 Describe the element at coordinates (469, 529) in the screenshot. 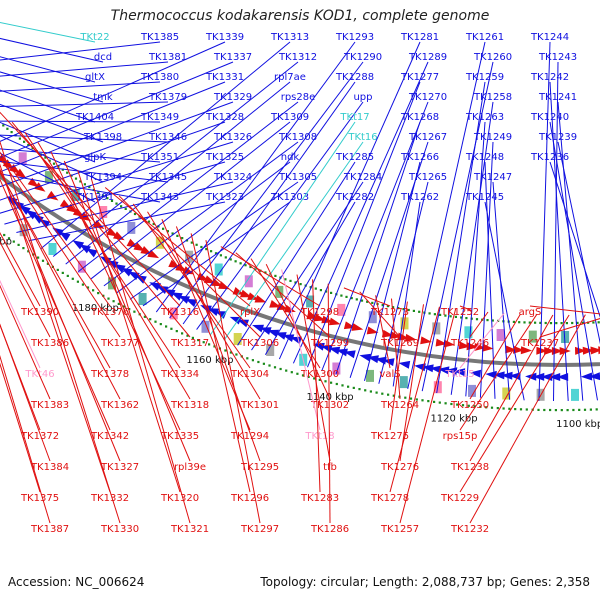

I see `gene-label: TK1232` at that location.